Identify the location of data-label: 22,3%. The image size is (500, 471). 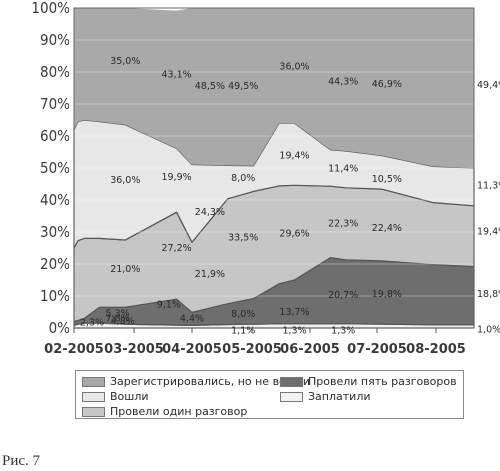
(343, 223).